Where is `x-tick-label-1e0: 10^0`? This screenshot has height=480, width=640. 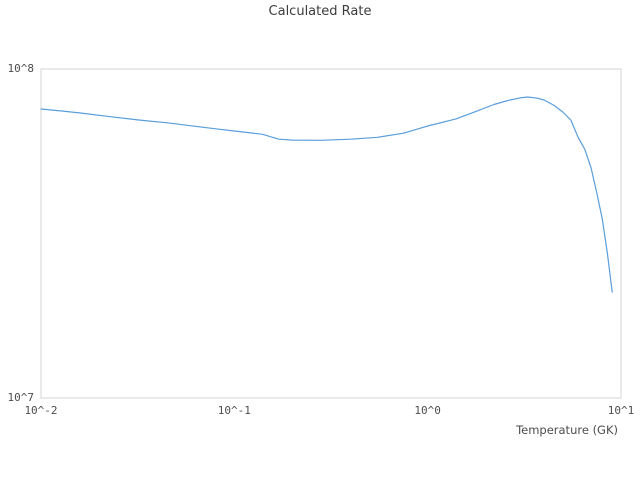 x-tick-label-1e0: 10^0 is located at coordinates (427, 410).